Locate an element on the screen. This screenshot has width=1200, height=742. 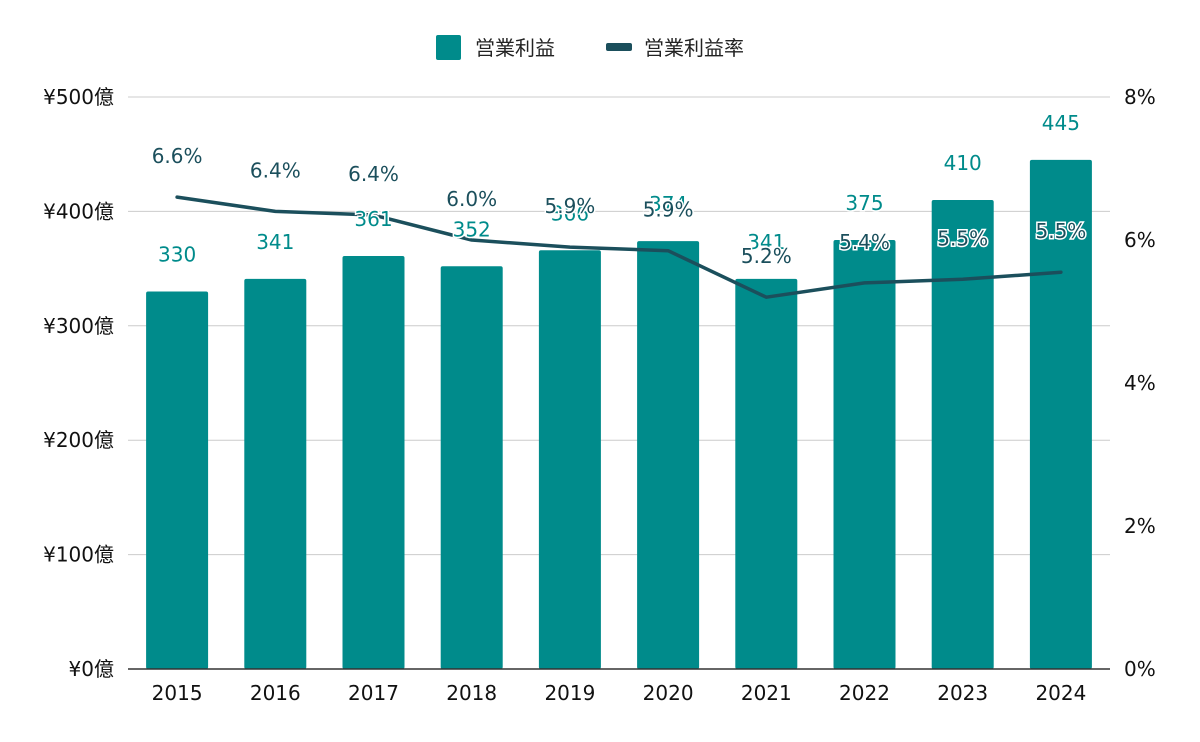
bar-value-label: 352 is located at coordinates (472, 229).